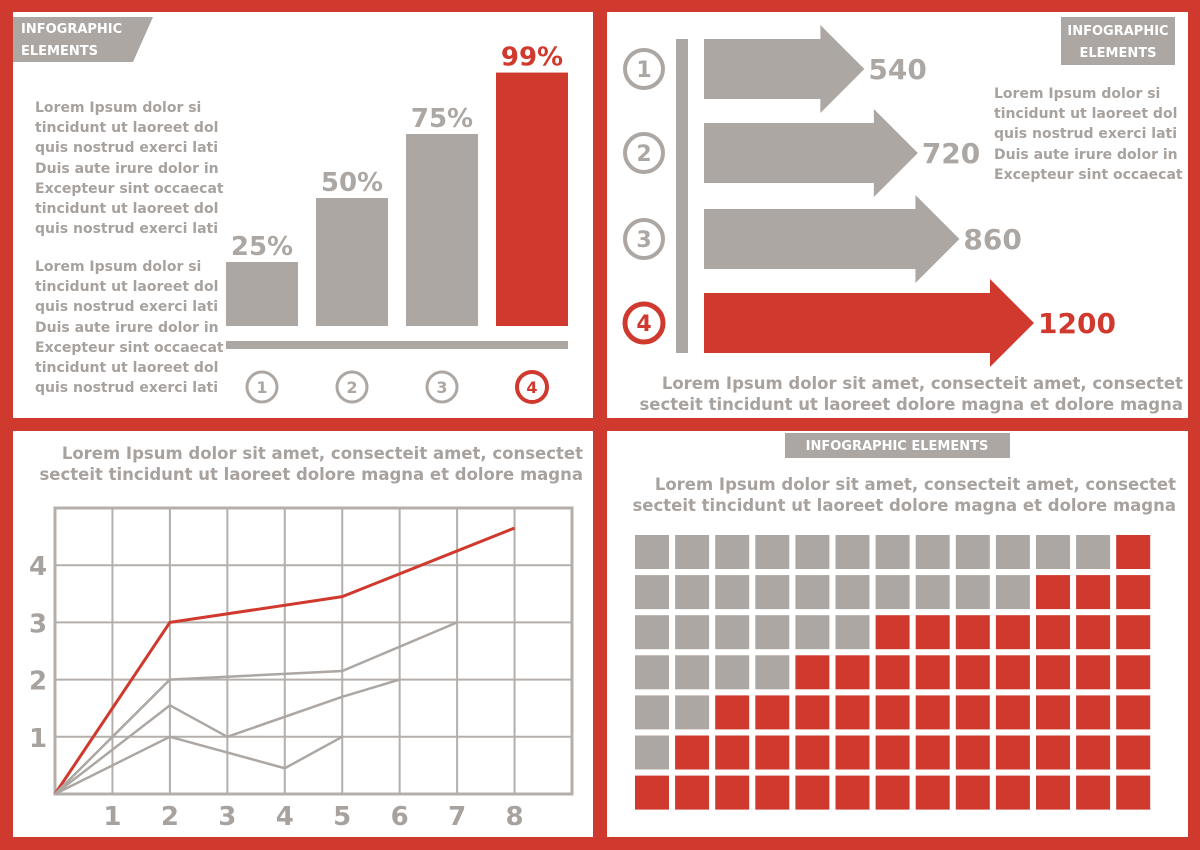  Describe the element at coordinates (351, 387) in the screenshot. I see `category-label: 2` at that location.